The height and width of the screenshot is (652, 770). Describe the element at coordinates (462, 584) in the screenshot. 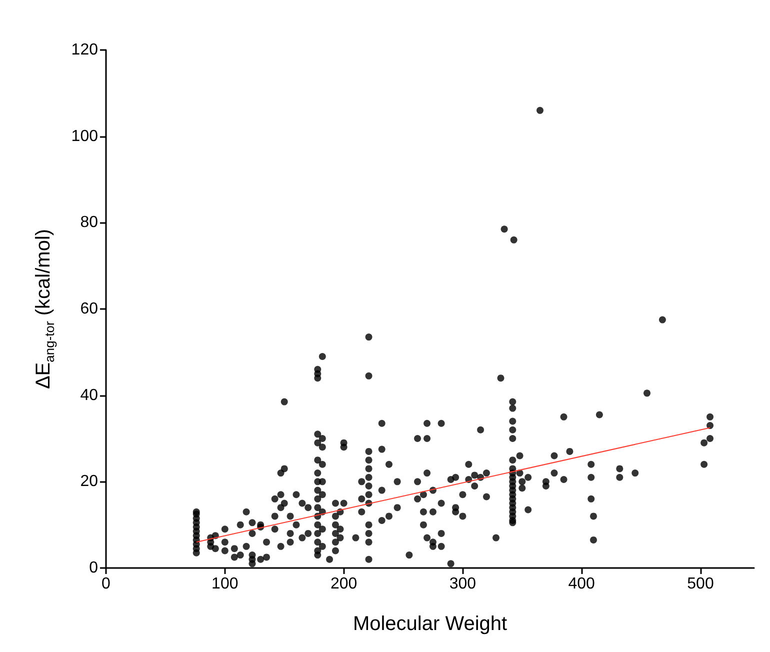

I see `x-tick-label: 300` at that location.